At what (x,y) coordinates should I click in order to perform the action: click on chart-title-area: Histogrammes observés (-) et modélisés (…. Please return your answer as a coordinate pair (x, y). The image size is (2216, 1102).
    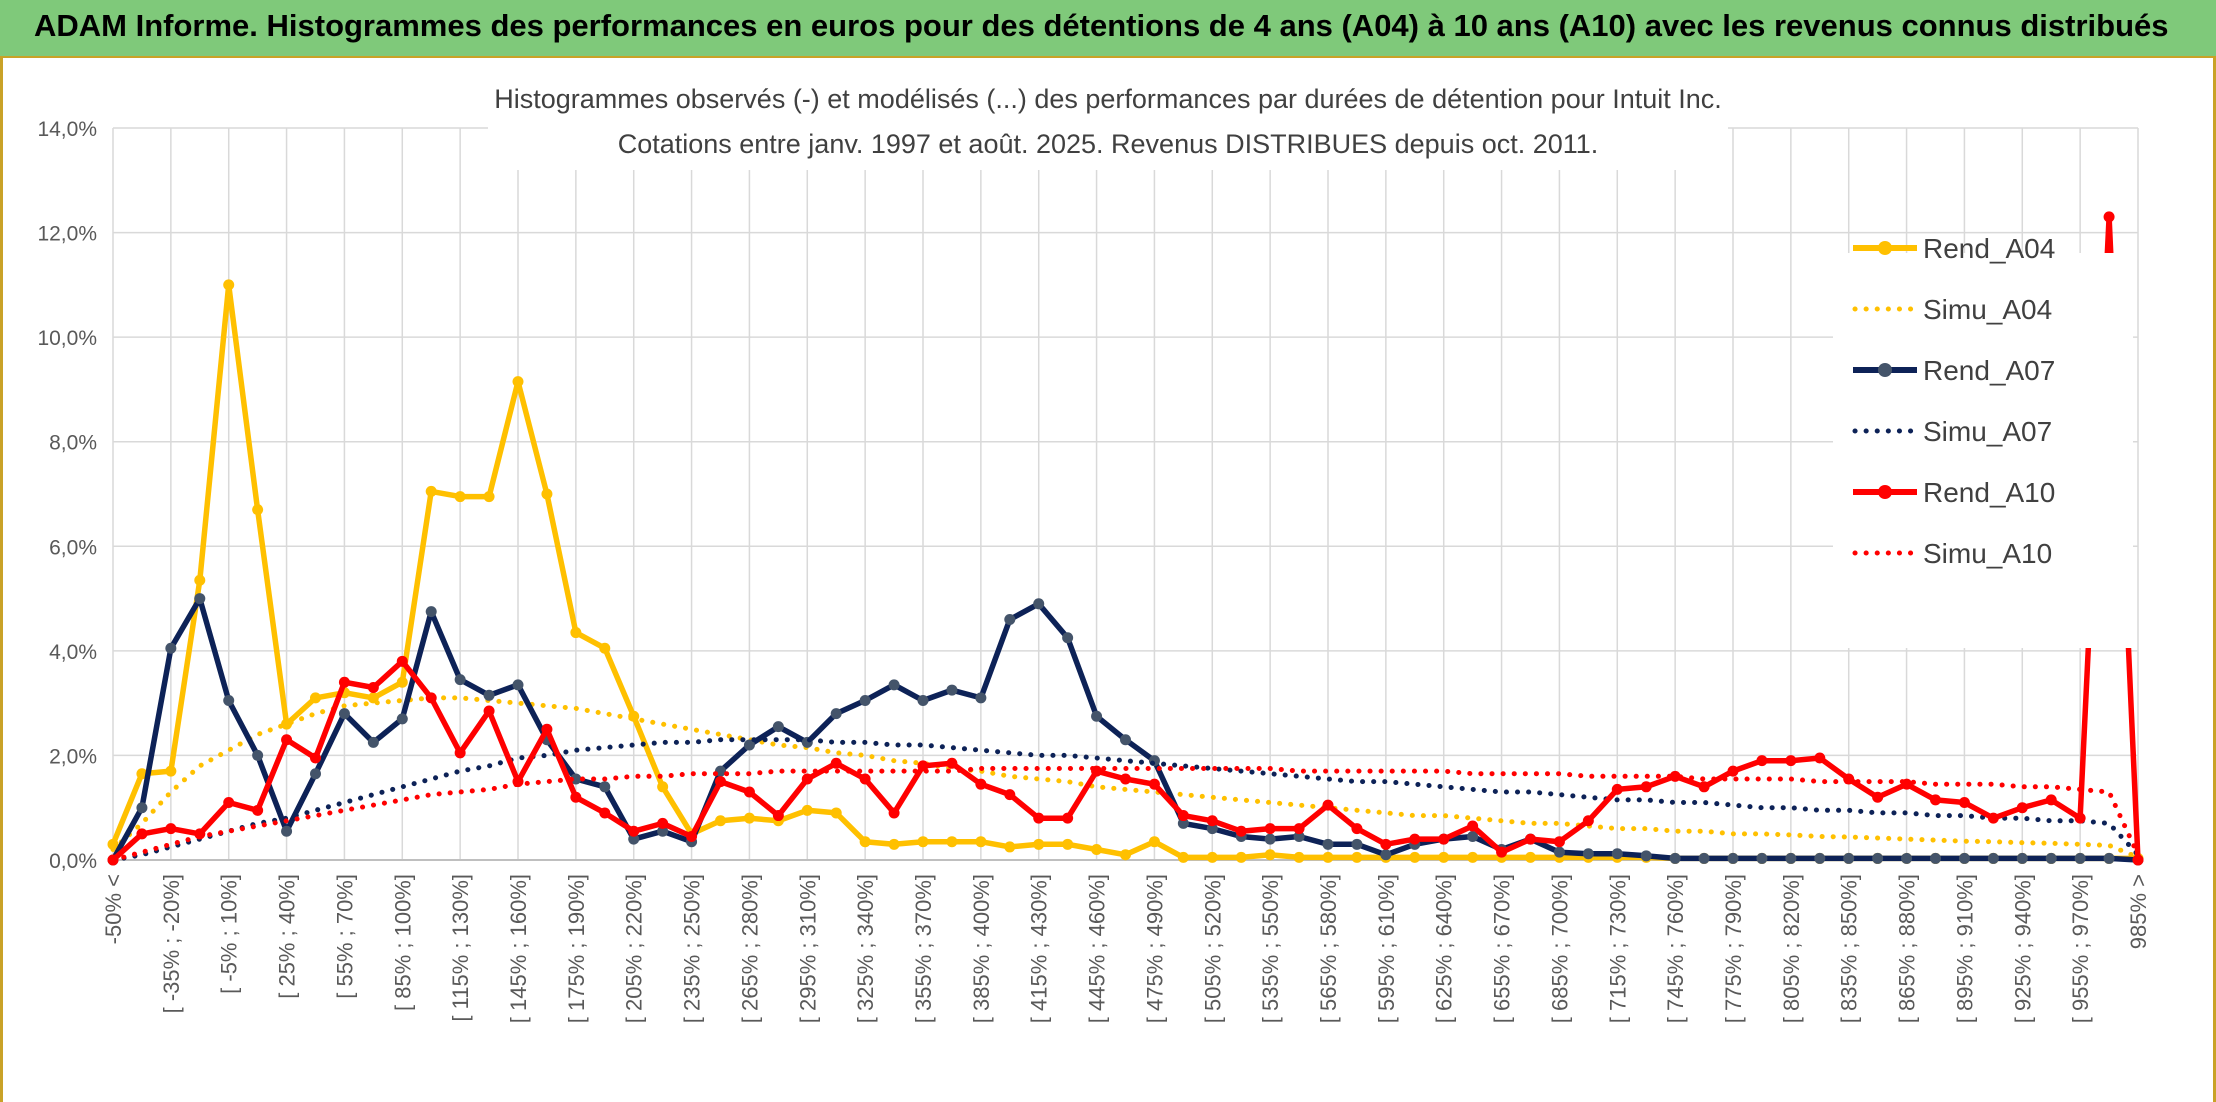
    Looking at the image, I should click on (1108, 115).